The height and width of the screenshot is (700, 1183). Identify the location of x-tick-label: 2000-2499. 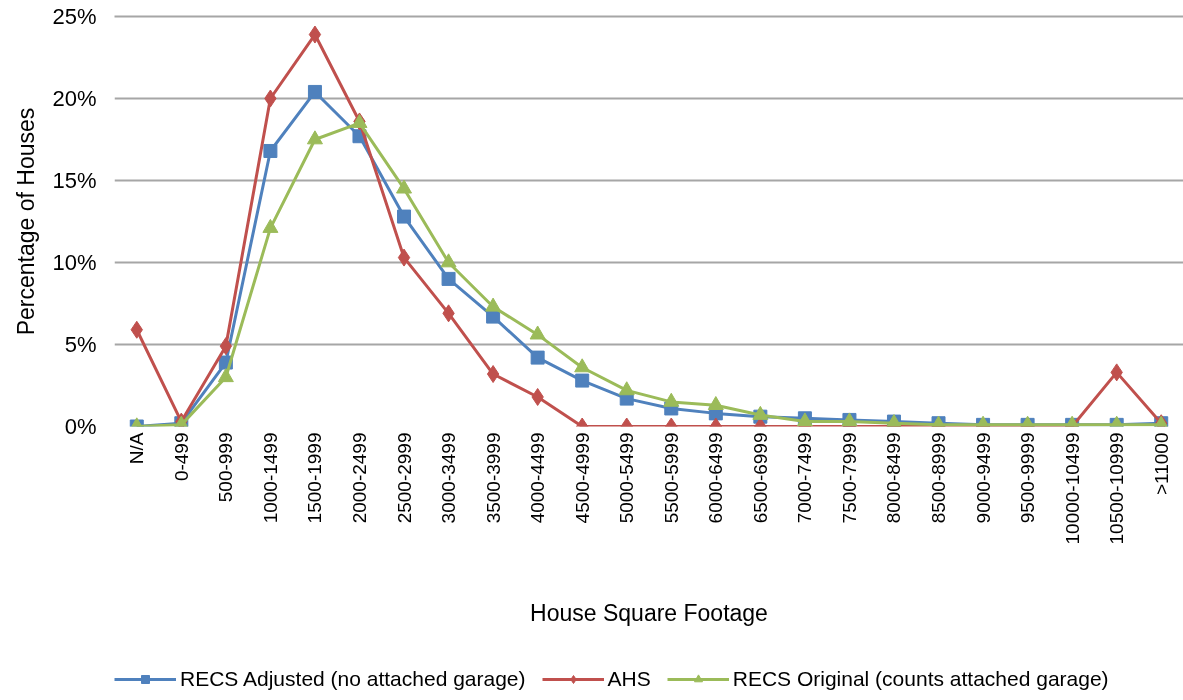
(359, 478).